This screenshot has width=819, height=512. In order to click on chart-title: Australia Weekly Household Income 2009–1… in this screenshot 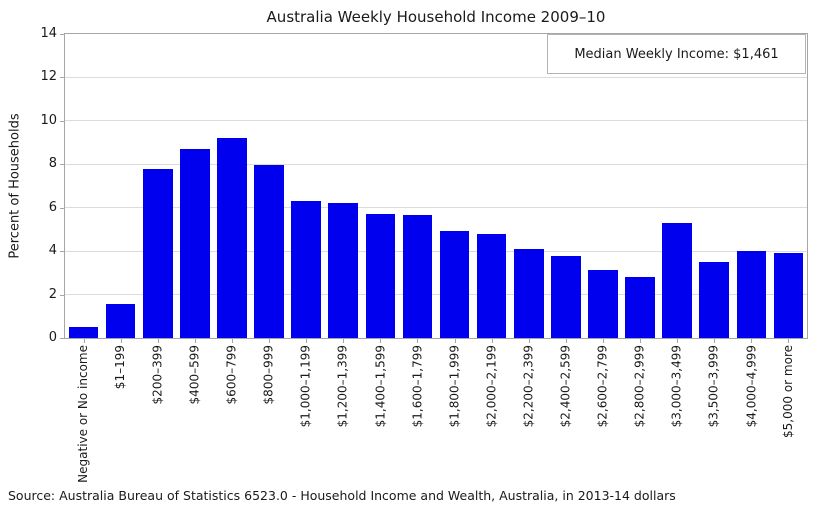, I will do `click(436, 17)`.